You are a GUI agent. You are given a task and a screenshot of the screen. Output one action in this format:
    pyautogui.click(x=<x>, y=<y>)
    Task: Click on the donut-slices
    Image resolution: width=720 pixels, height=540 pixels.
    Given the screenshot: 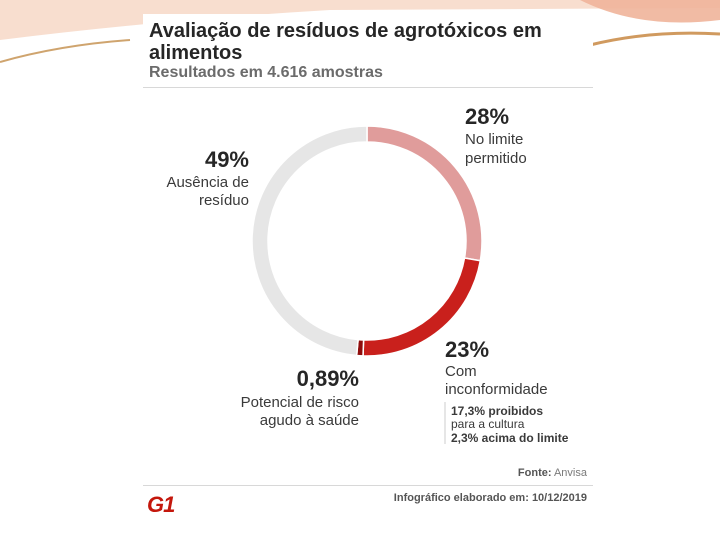 What is the action you would take?
    pyautogui.click(x=367, y=241)
    